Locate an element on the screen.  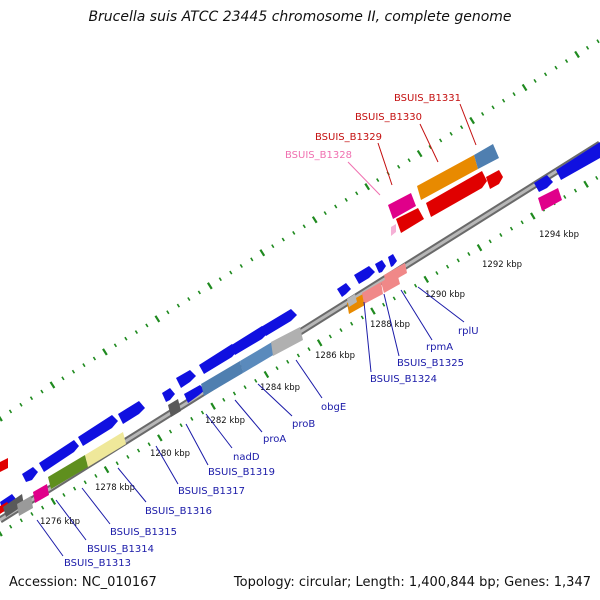
kbp-label: 1286 kbp is located at coordinates (335, 356).